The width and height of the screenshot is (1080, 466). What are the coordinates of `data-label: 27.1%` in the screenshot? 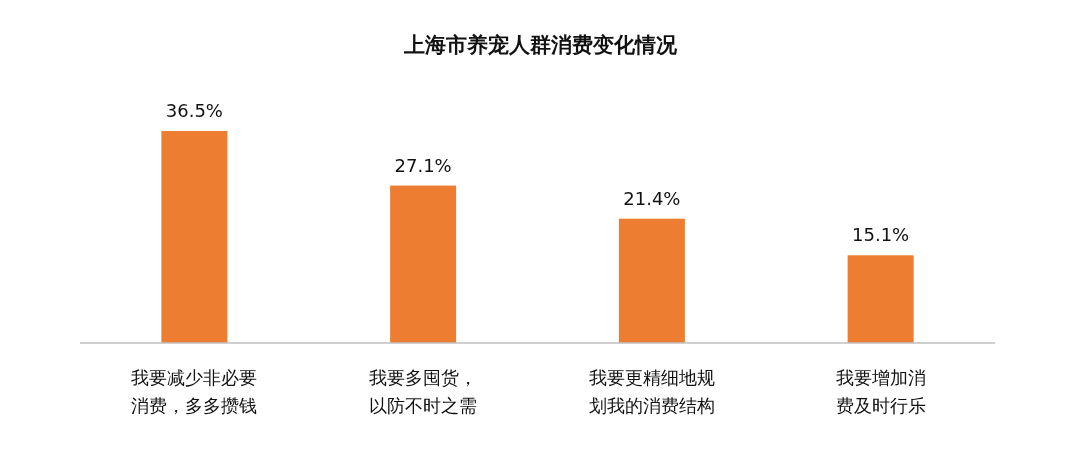 It's located at (423, 165).